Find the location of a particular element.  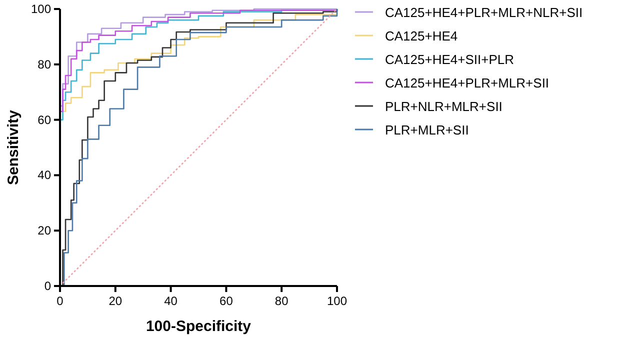

x-tick-label: 60 is located at coordinates (227, 301).